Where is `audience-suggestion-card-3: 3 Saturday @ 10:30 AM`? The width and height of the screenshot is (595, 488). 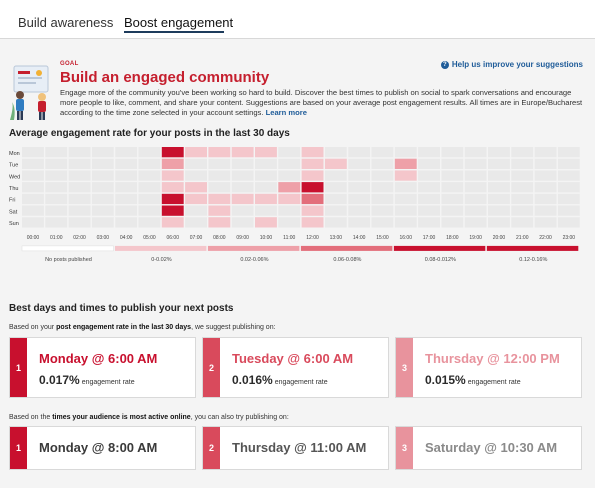 audience-suggestion-card-3: 3 Saturday @ 10:30 AM is located at coordinates (488, 448).